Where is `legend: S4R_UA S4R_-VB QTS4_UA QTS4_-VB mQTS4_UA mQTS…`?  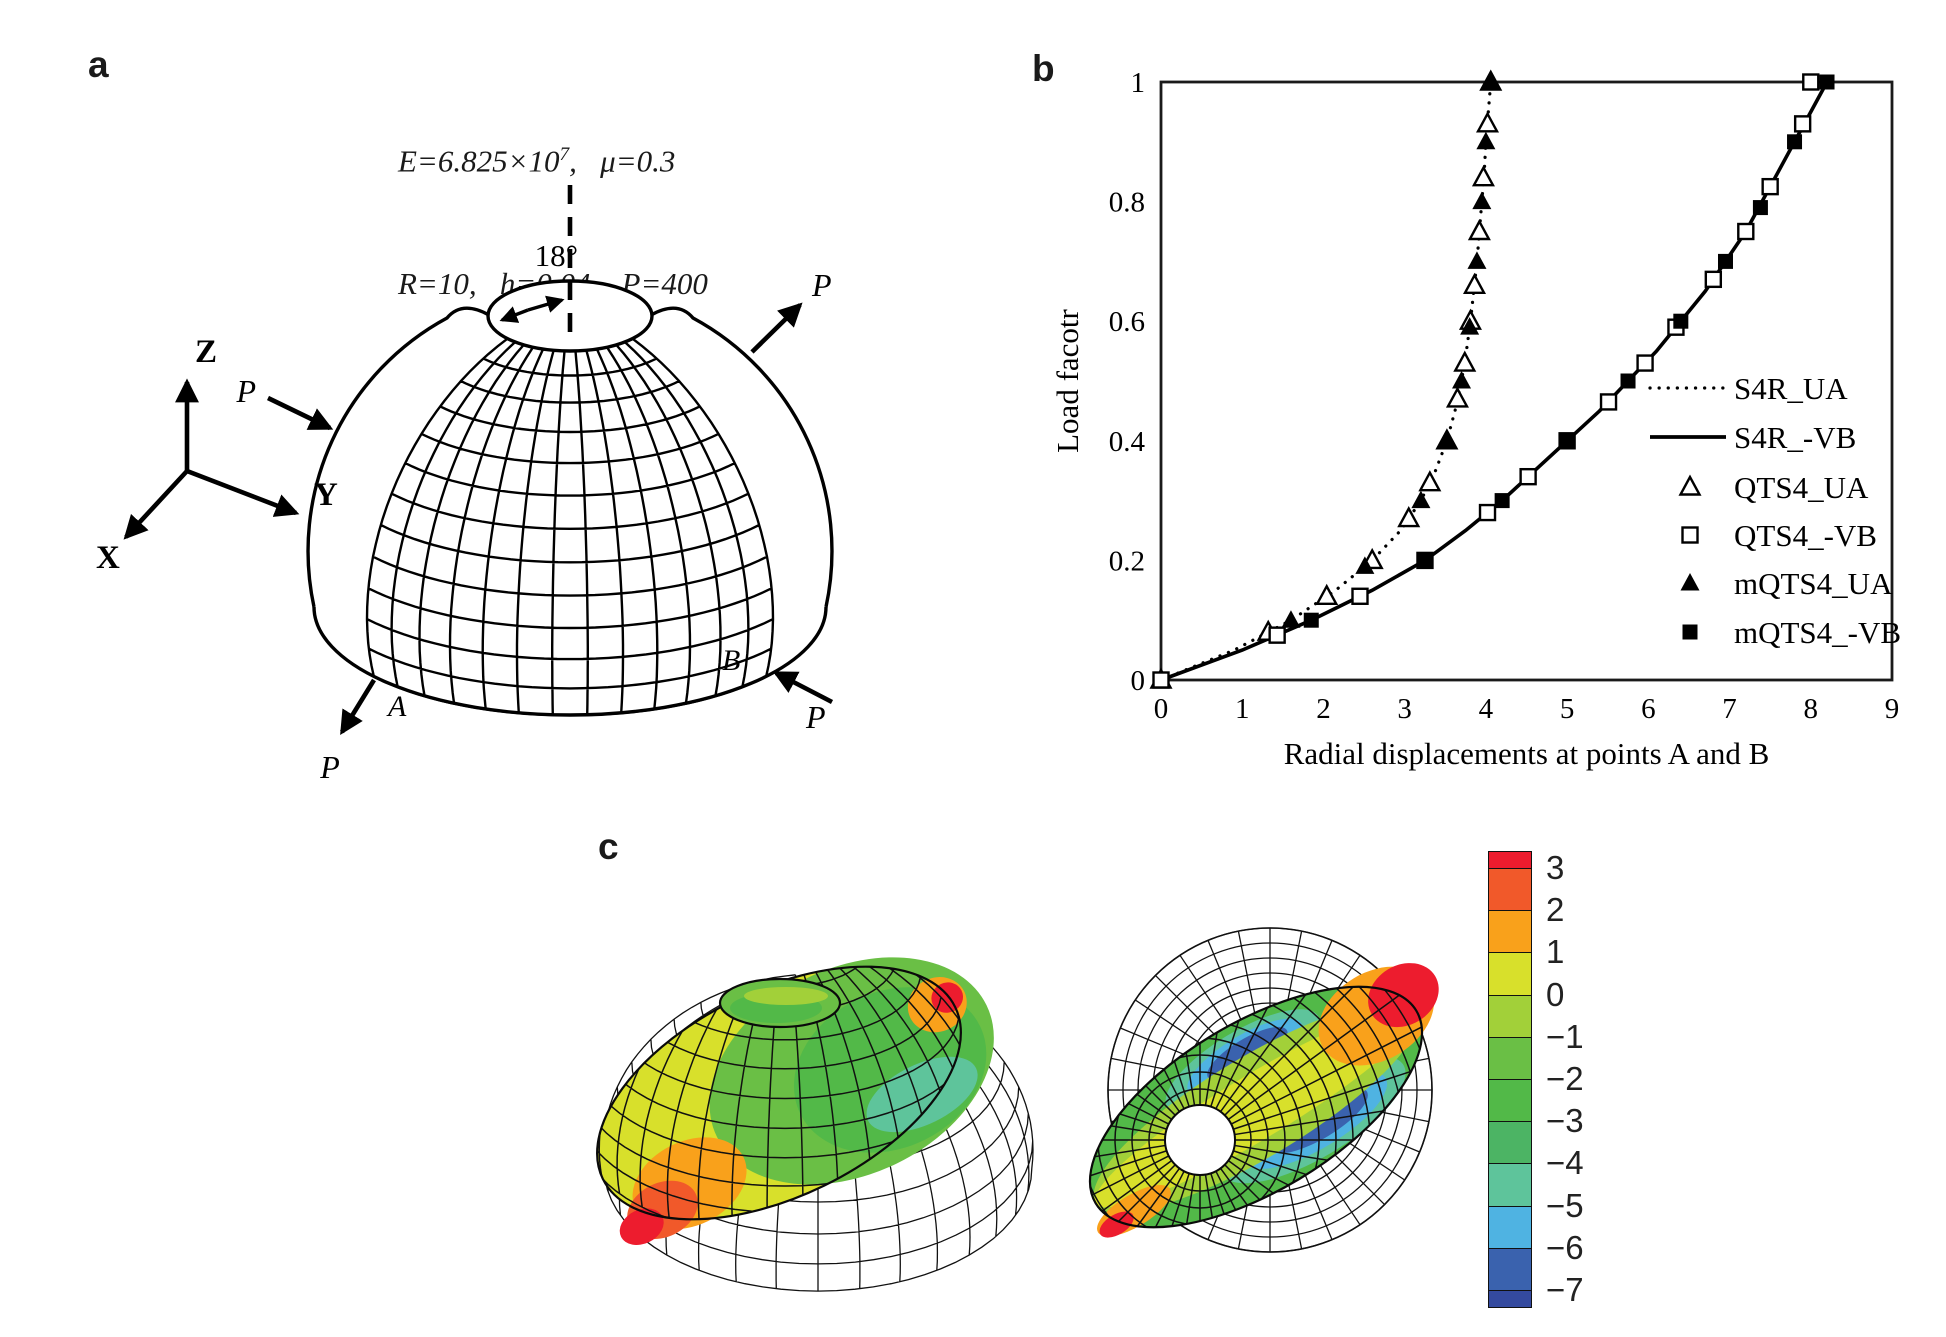
legend: S4R_UA S4R_-VB QTS4_UA QTS4_-VB mQTS4_UA mQTS… is located at coordinates (1774, 510).